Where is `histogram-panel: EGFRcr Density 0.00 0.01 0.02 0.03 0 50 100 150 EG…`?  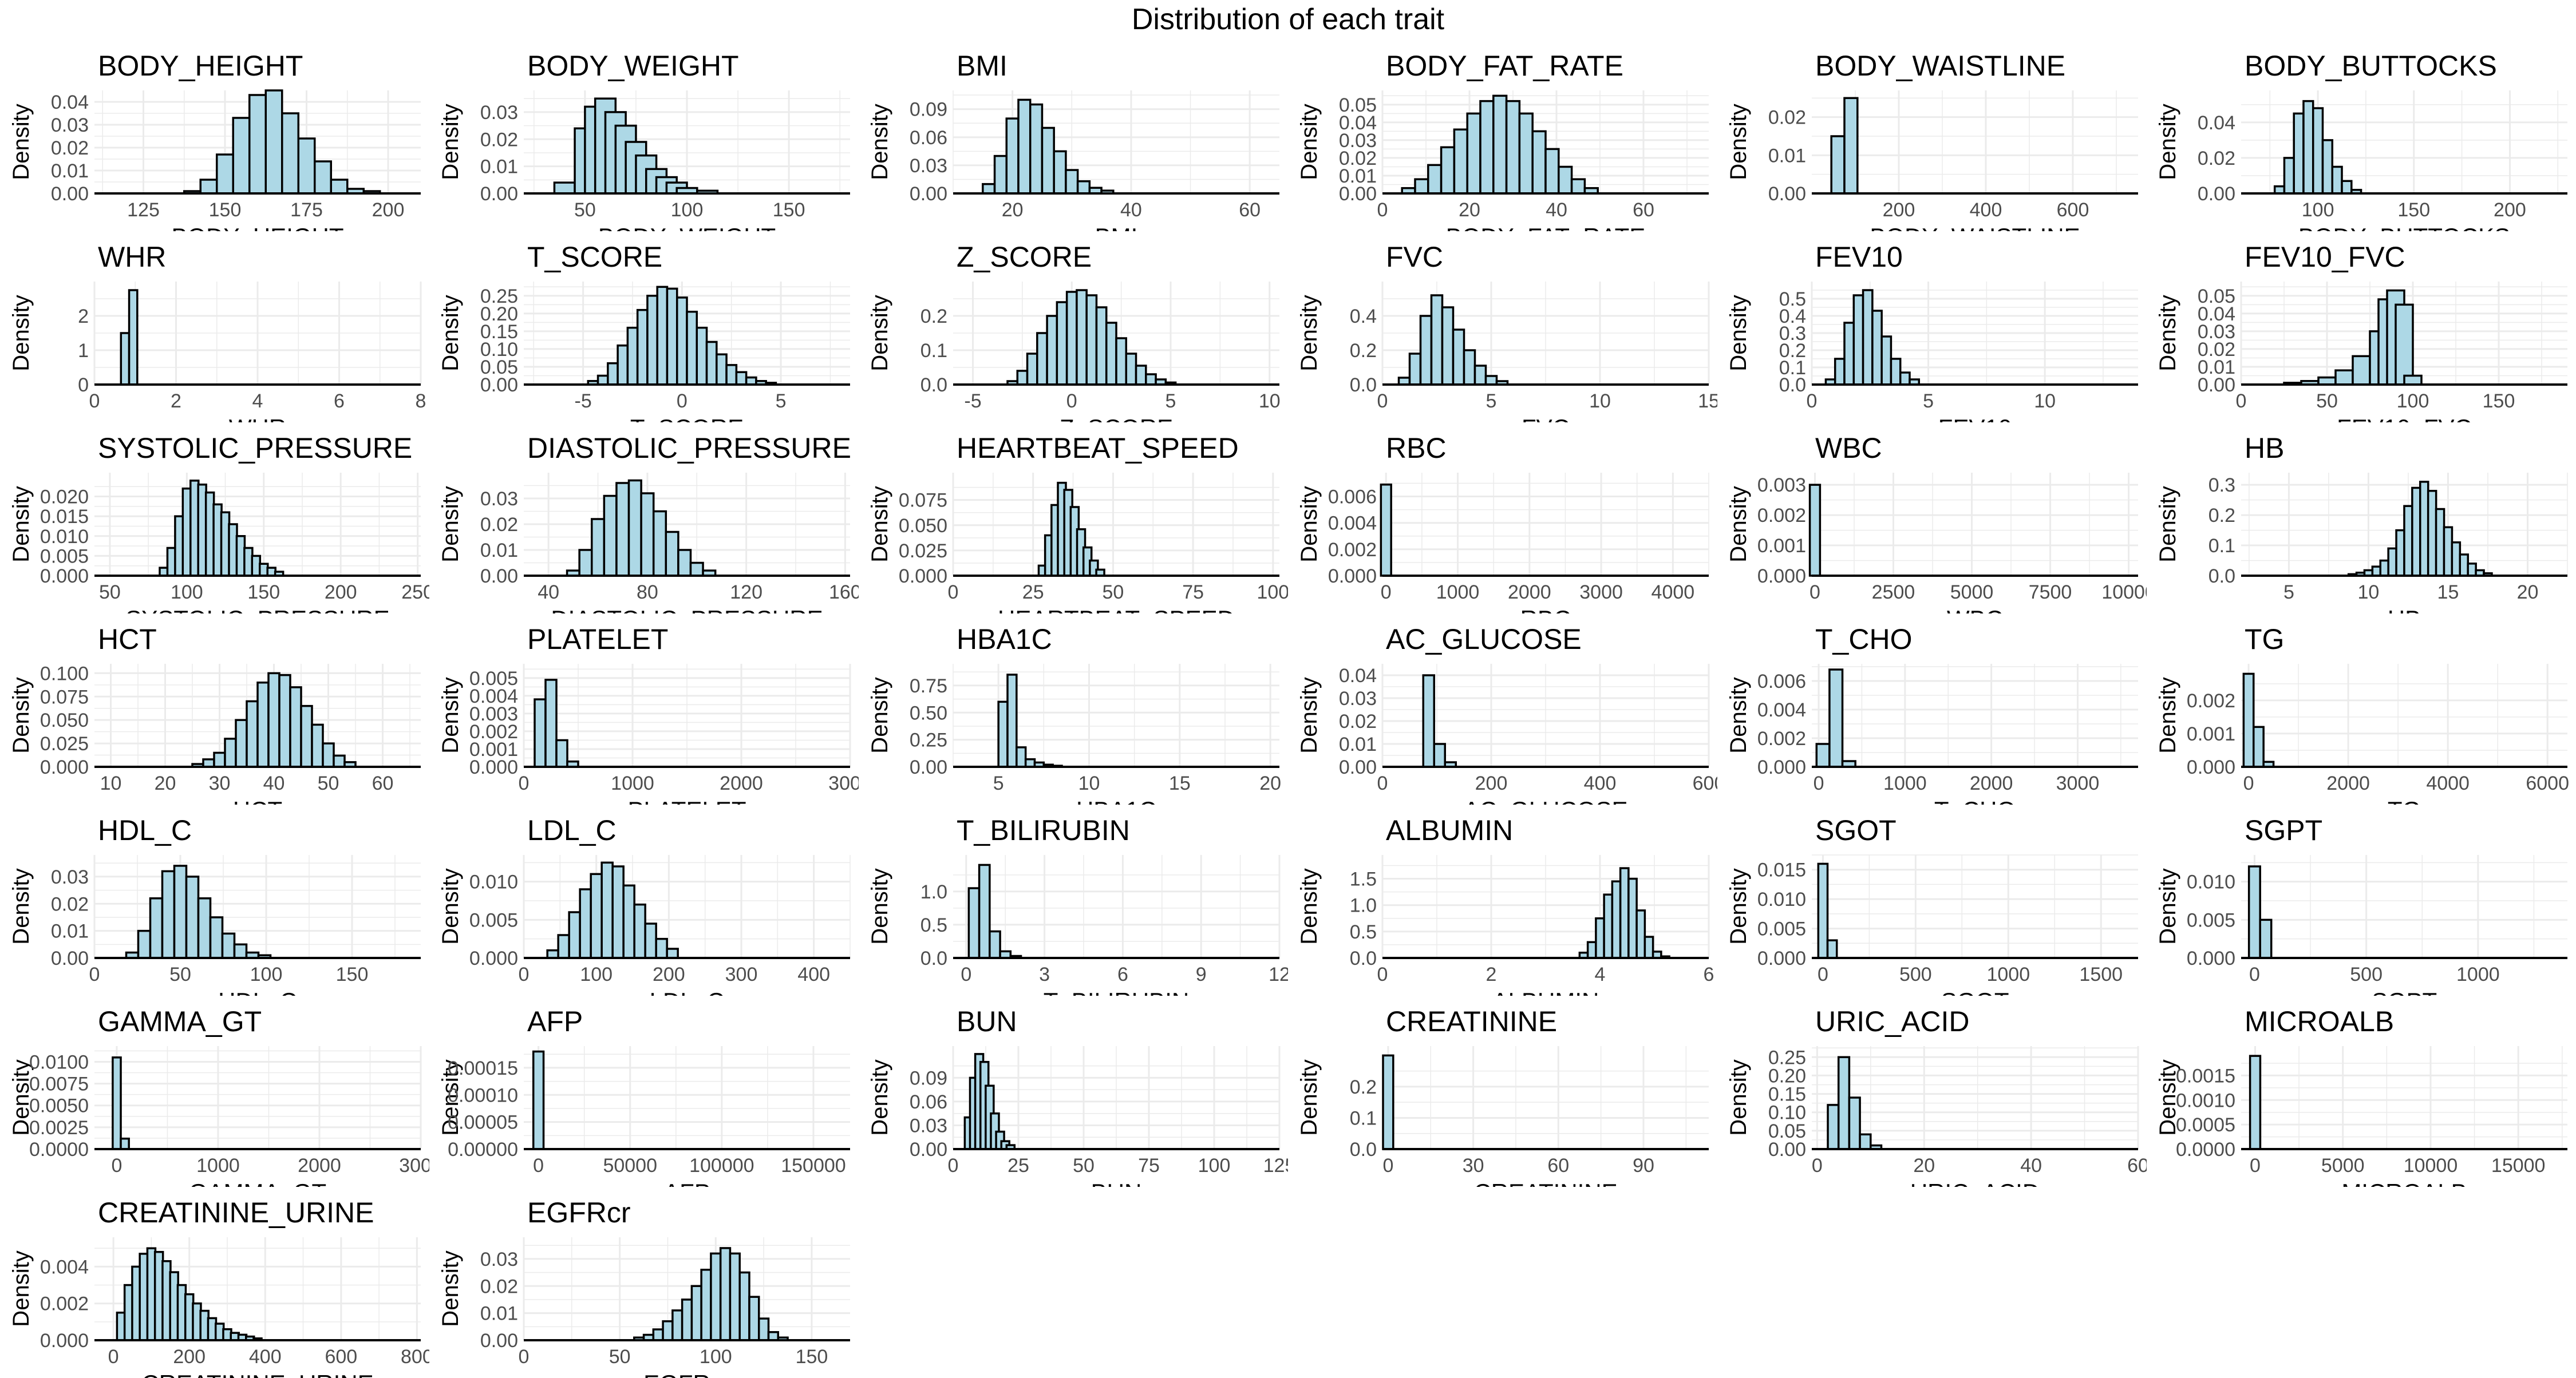 histogram-panel: EGFRcr Density 0.00 0.01 0.02 0.03 0 50 100 150 EG… is located at coordinates (644, 1287).